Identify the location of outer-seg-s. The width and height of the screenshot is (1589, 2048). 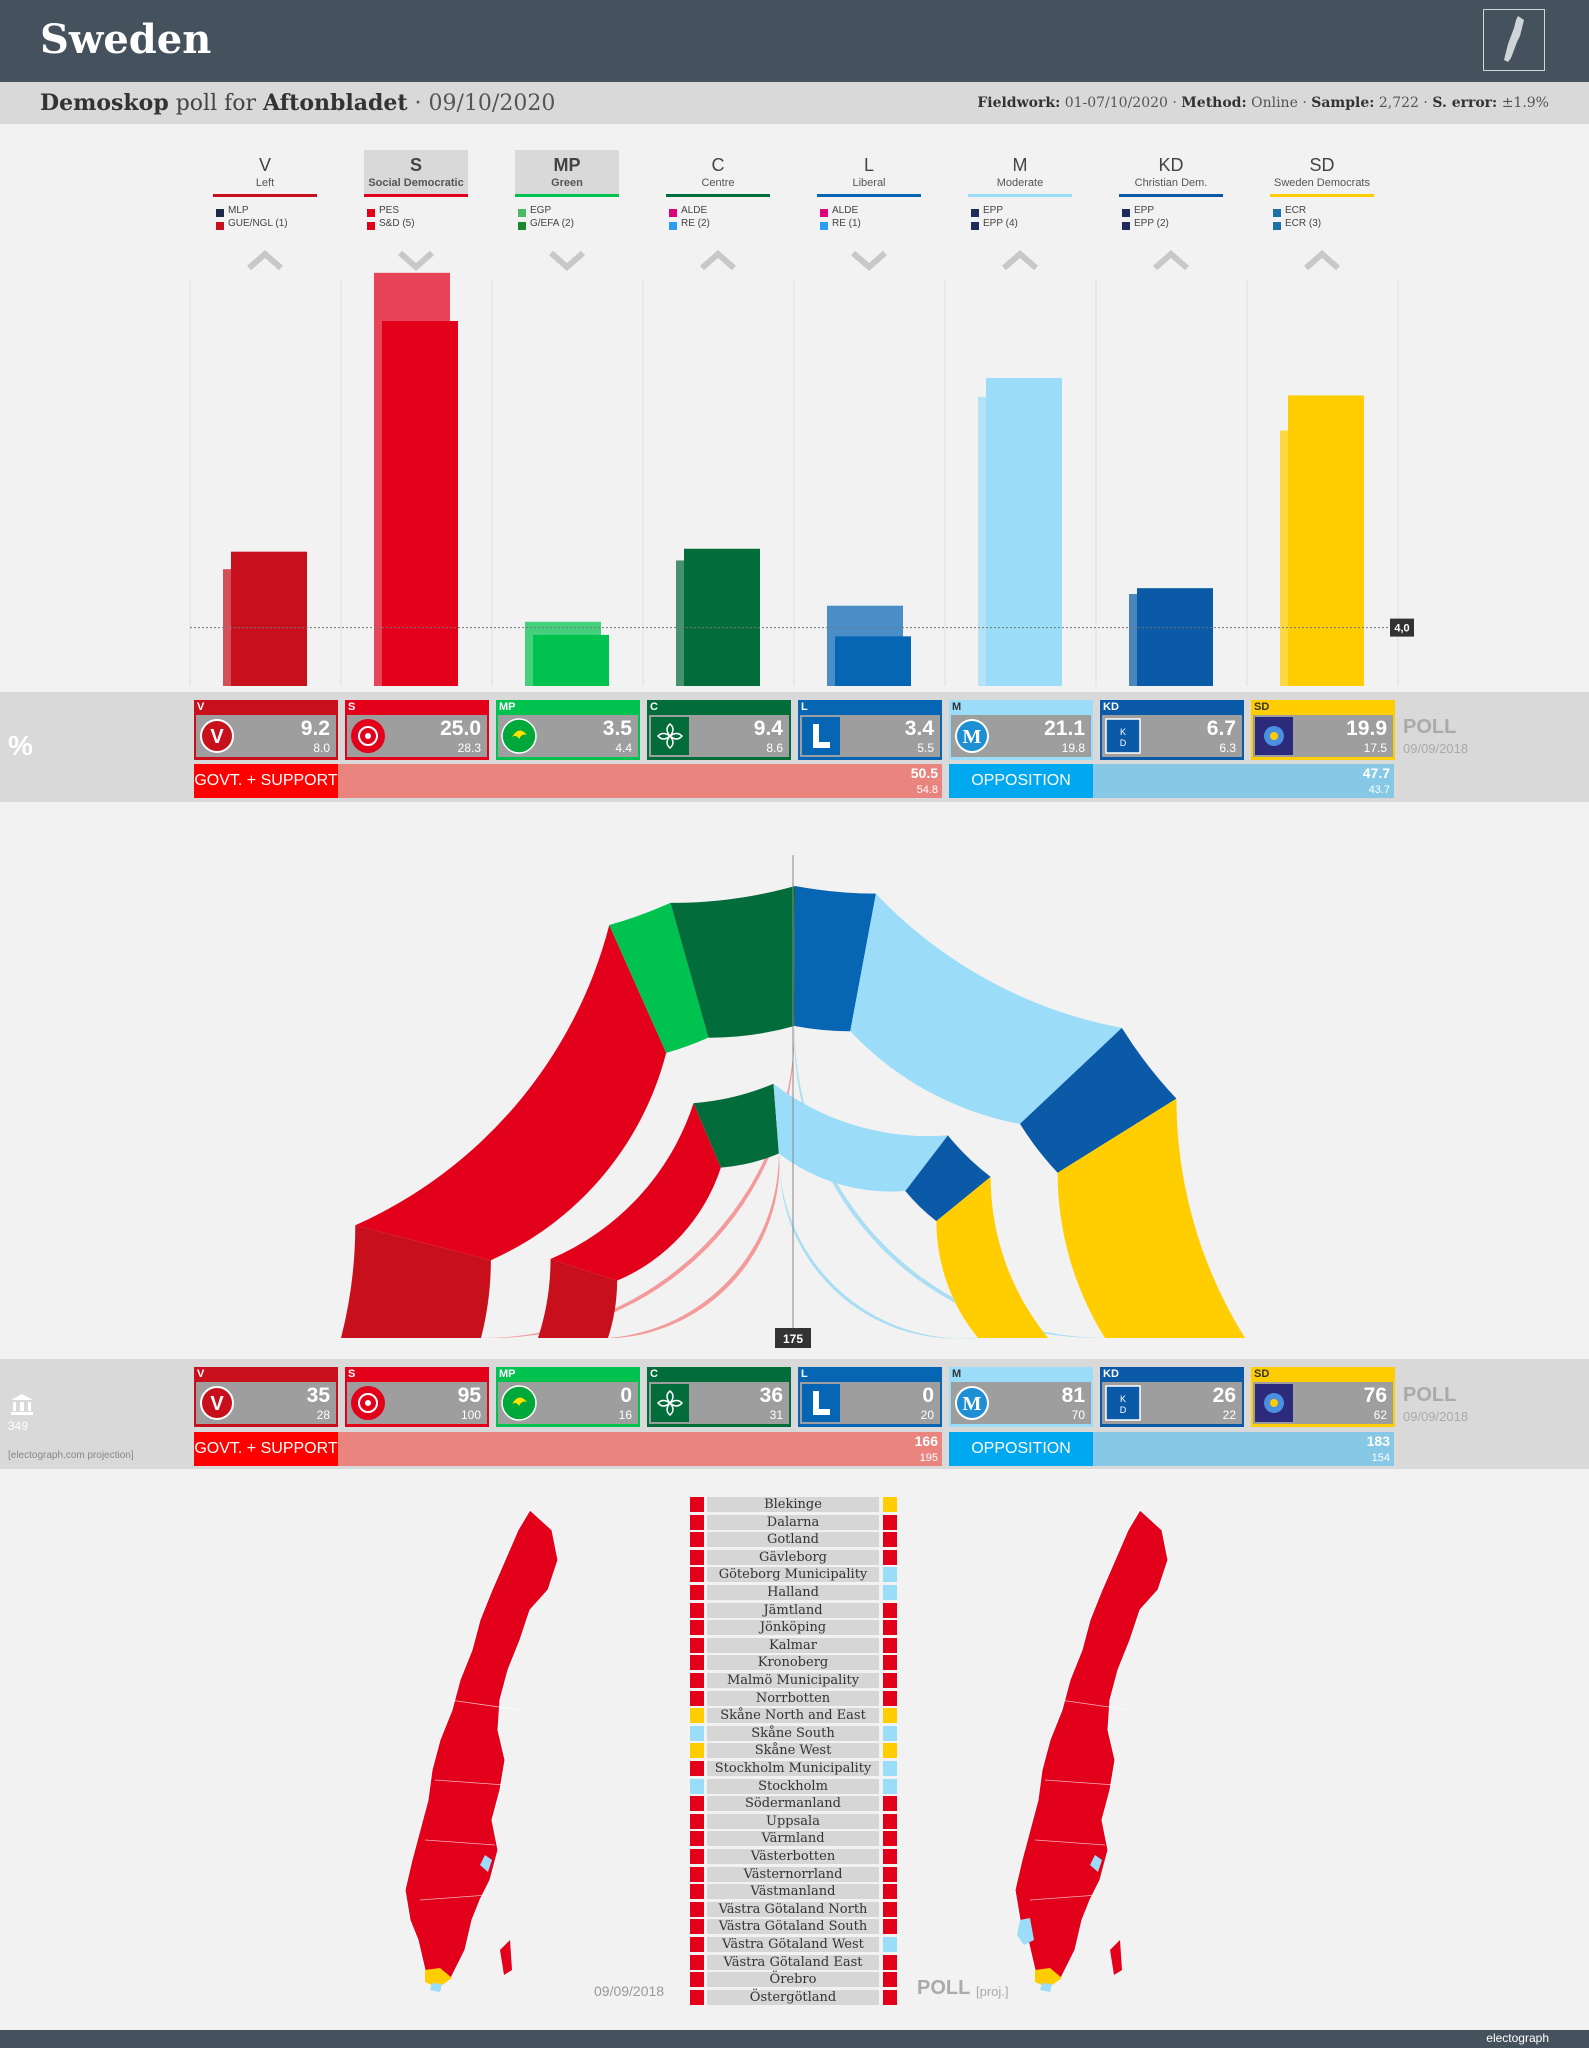
(511, 1093).